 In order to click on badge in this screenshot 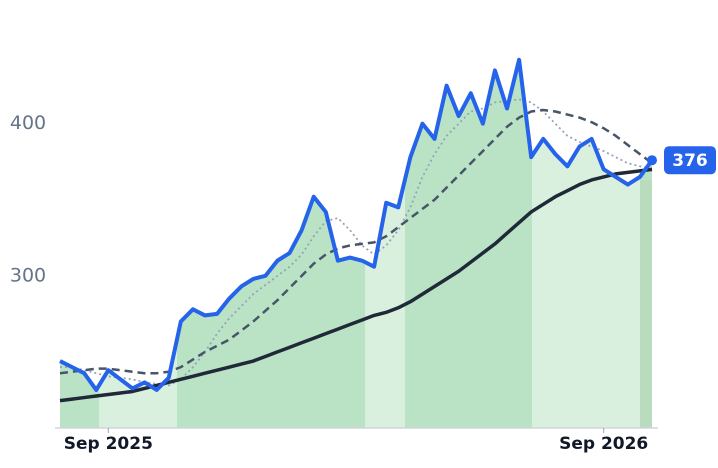, I will do `click(690, 160)`.